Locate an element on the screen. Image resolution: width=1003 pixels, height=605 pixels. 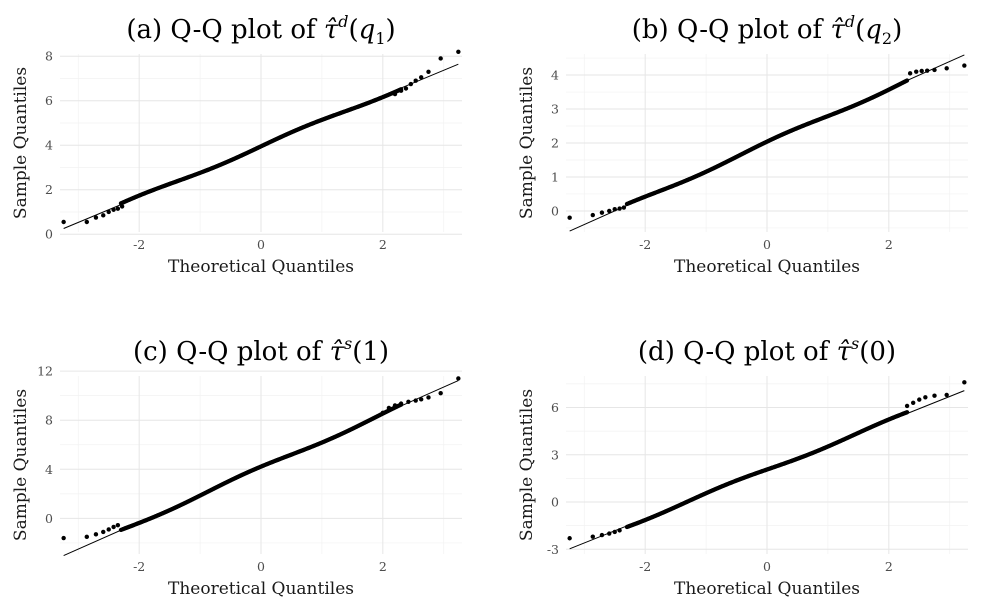
panel-title: (a) Q-Q plot of τ̂d(q1) is located at coordinates (260, 30).